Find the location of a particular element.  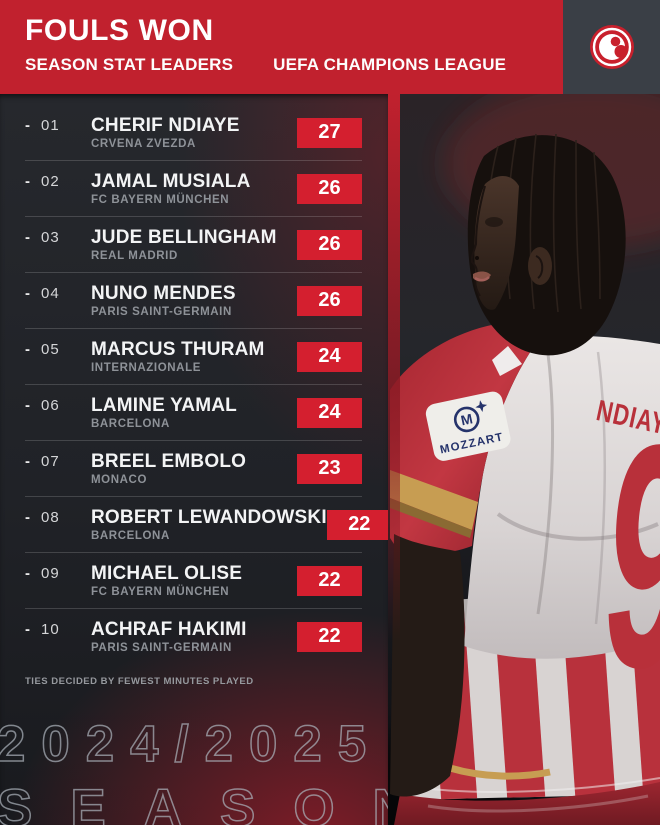

player-info: JAMAL MUSIALA FC BAYERN MÜNCHEN is located at coordinates (187, 188).